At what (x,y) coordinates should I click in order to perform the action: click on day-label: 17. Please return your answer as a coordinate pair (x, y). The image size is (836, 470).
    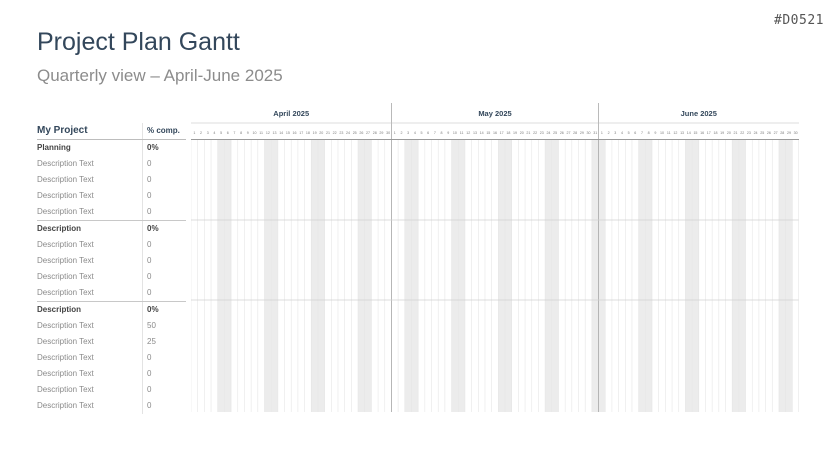
    Looking at the image, I should click on (709, 133).